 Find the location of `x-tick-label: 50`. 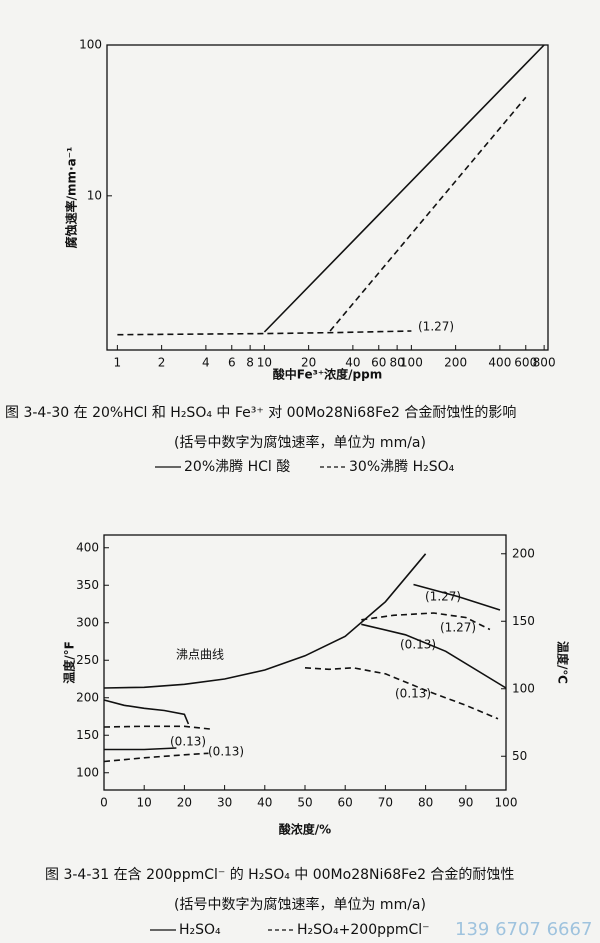

x-tick-label: 50 is located at coordinates (304, 803).